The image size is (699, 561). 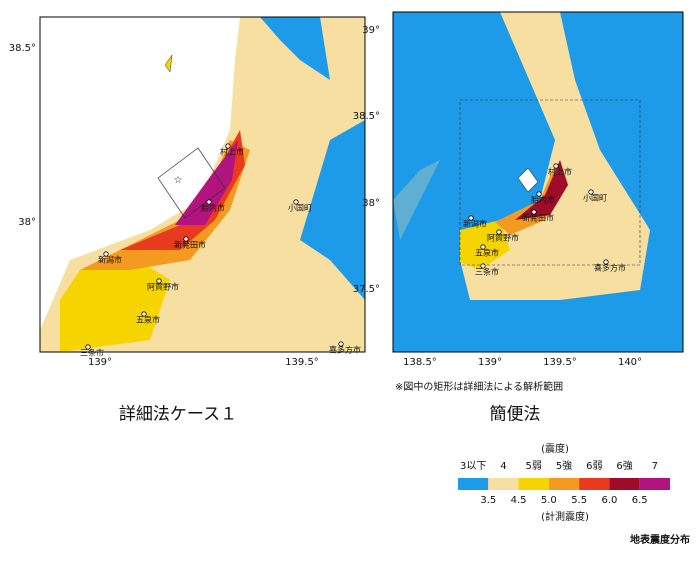 What do you see at coordinates (479, 386) in the screenshot?
I see `note: ※図中の矩形は詳細法による解析範囲` at bounding box center [479, 386].